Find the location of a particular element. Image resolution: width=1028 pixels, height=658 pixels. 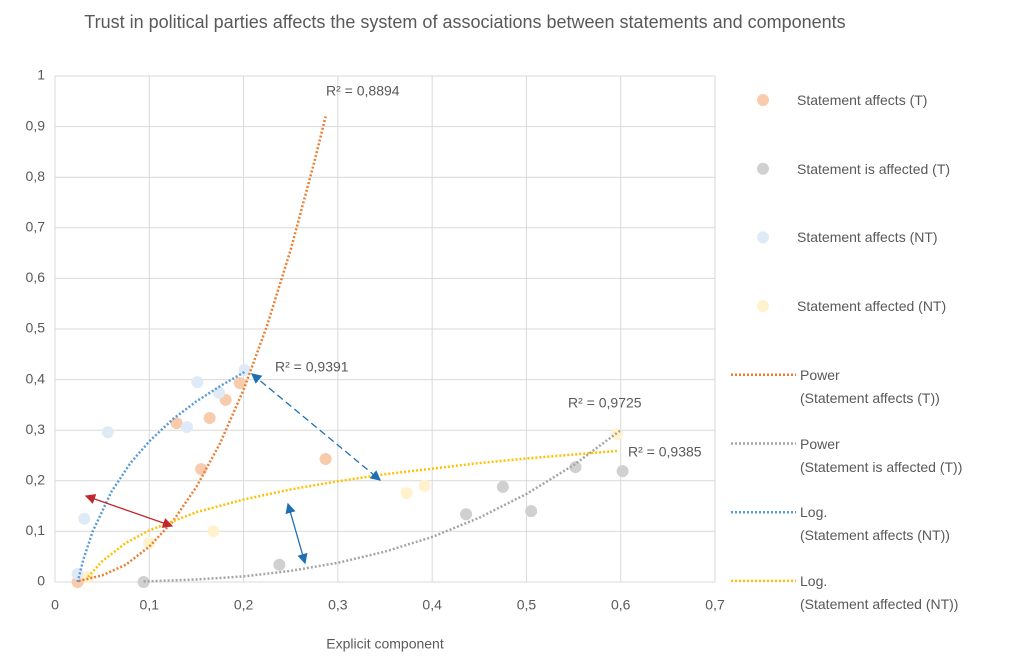

x-tick-label: 0,5 is located at coordinates (527, 605).